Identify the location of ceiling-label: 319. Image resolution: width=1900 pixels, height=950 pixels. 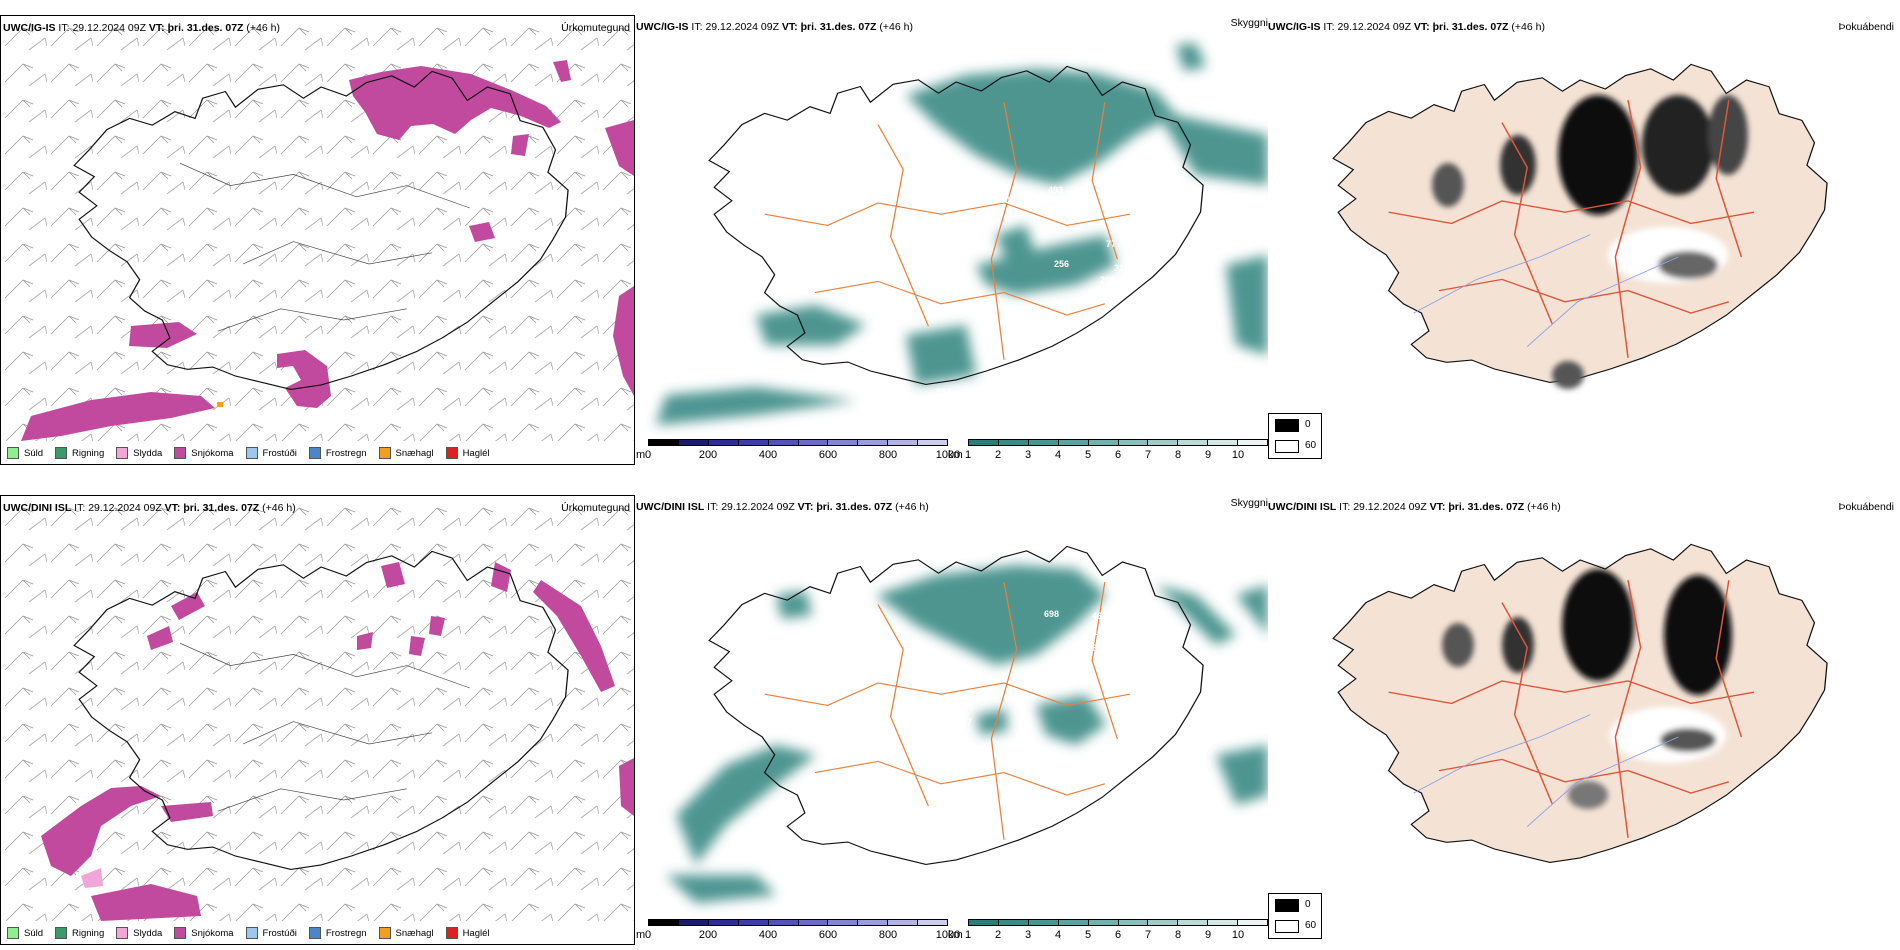
(1095, 632).